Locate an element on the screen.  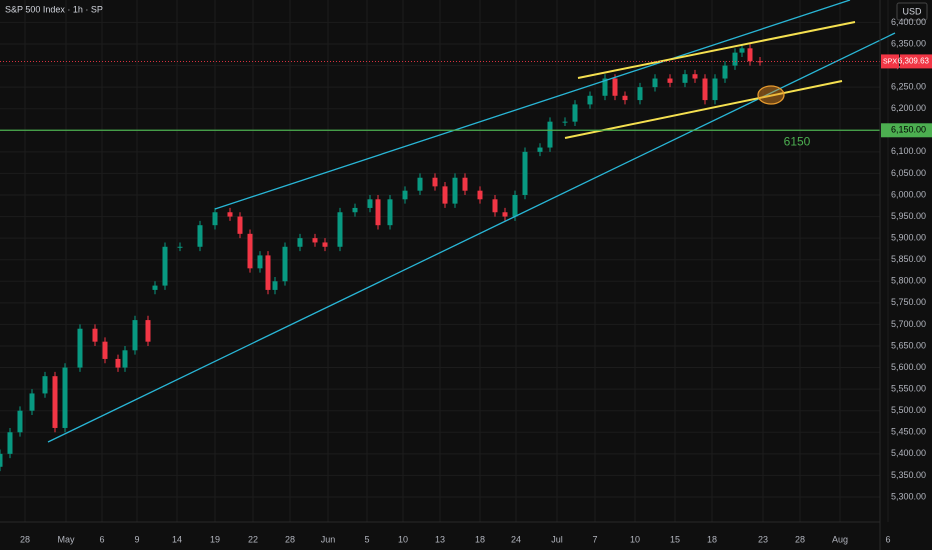
x-tick-label: Aug is located at coordinates (840, 539).